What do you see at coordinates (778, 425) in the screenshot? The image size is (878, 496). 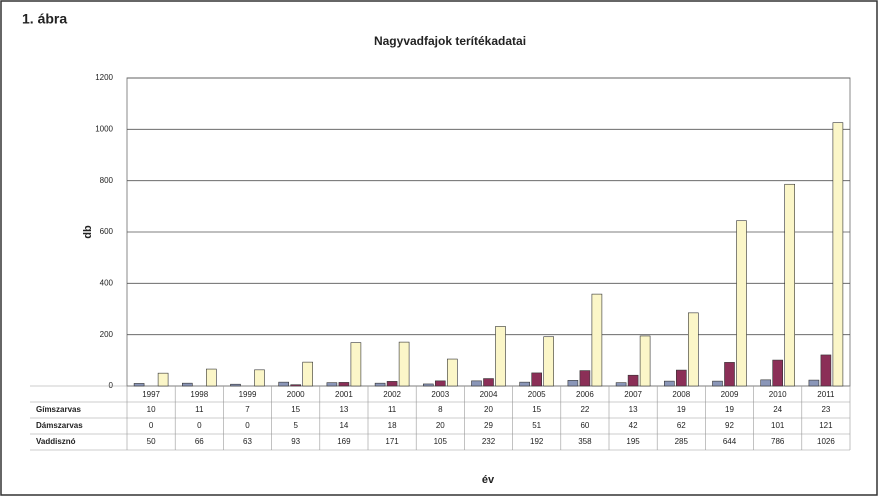 I see `table-value: 101` at bounding box center [778, 425].